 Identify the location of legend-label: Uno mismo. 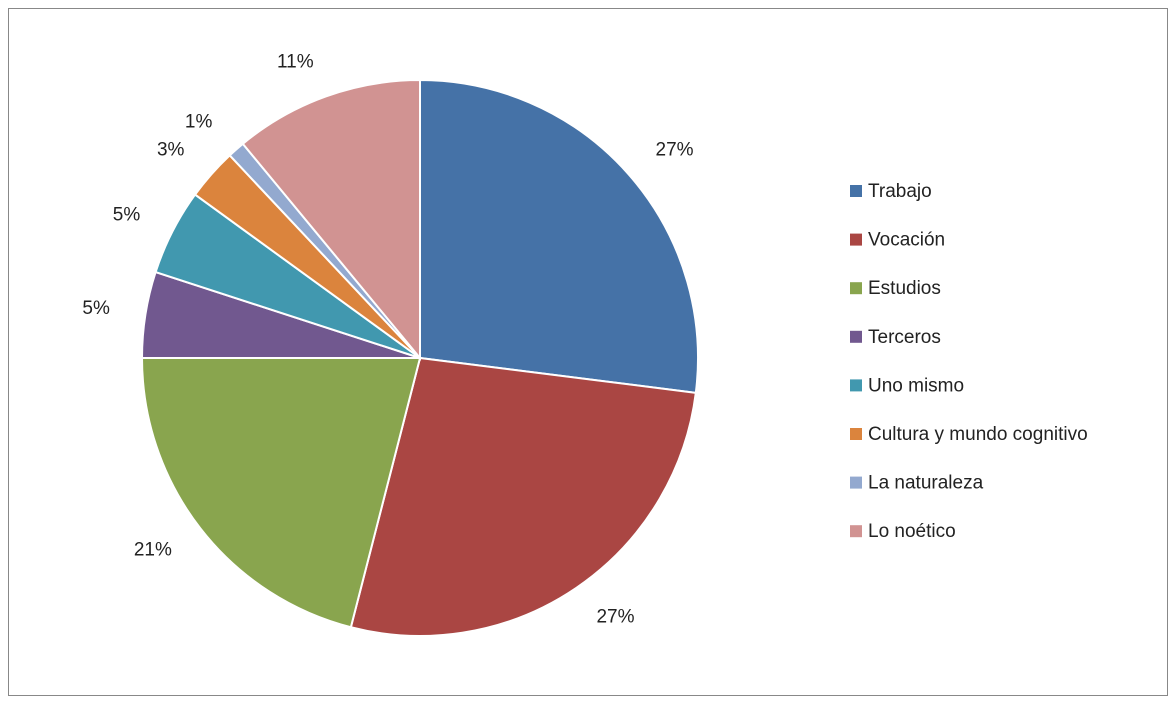
(916, 385).